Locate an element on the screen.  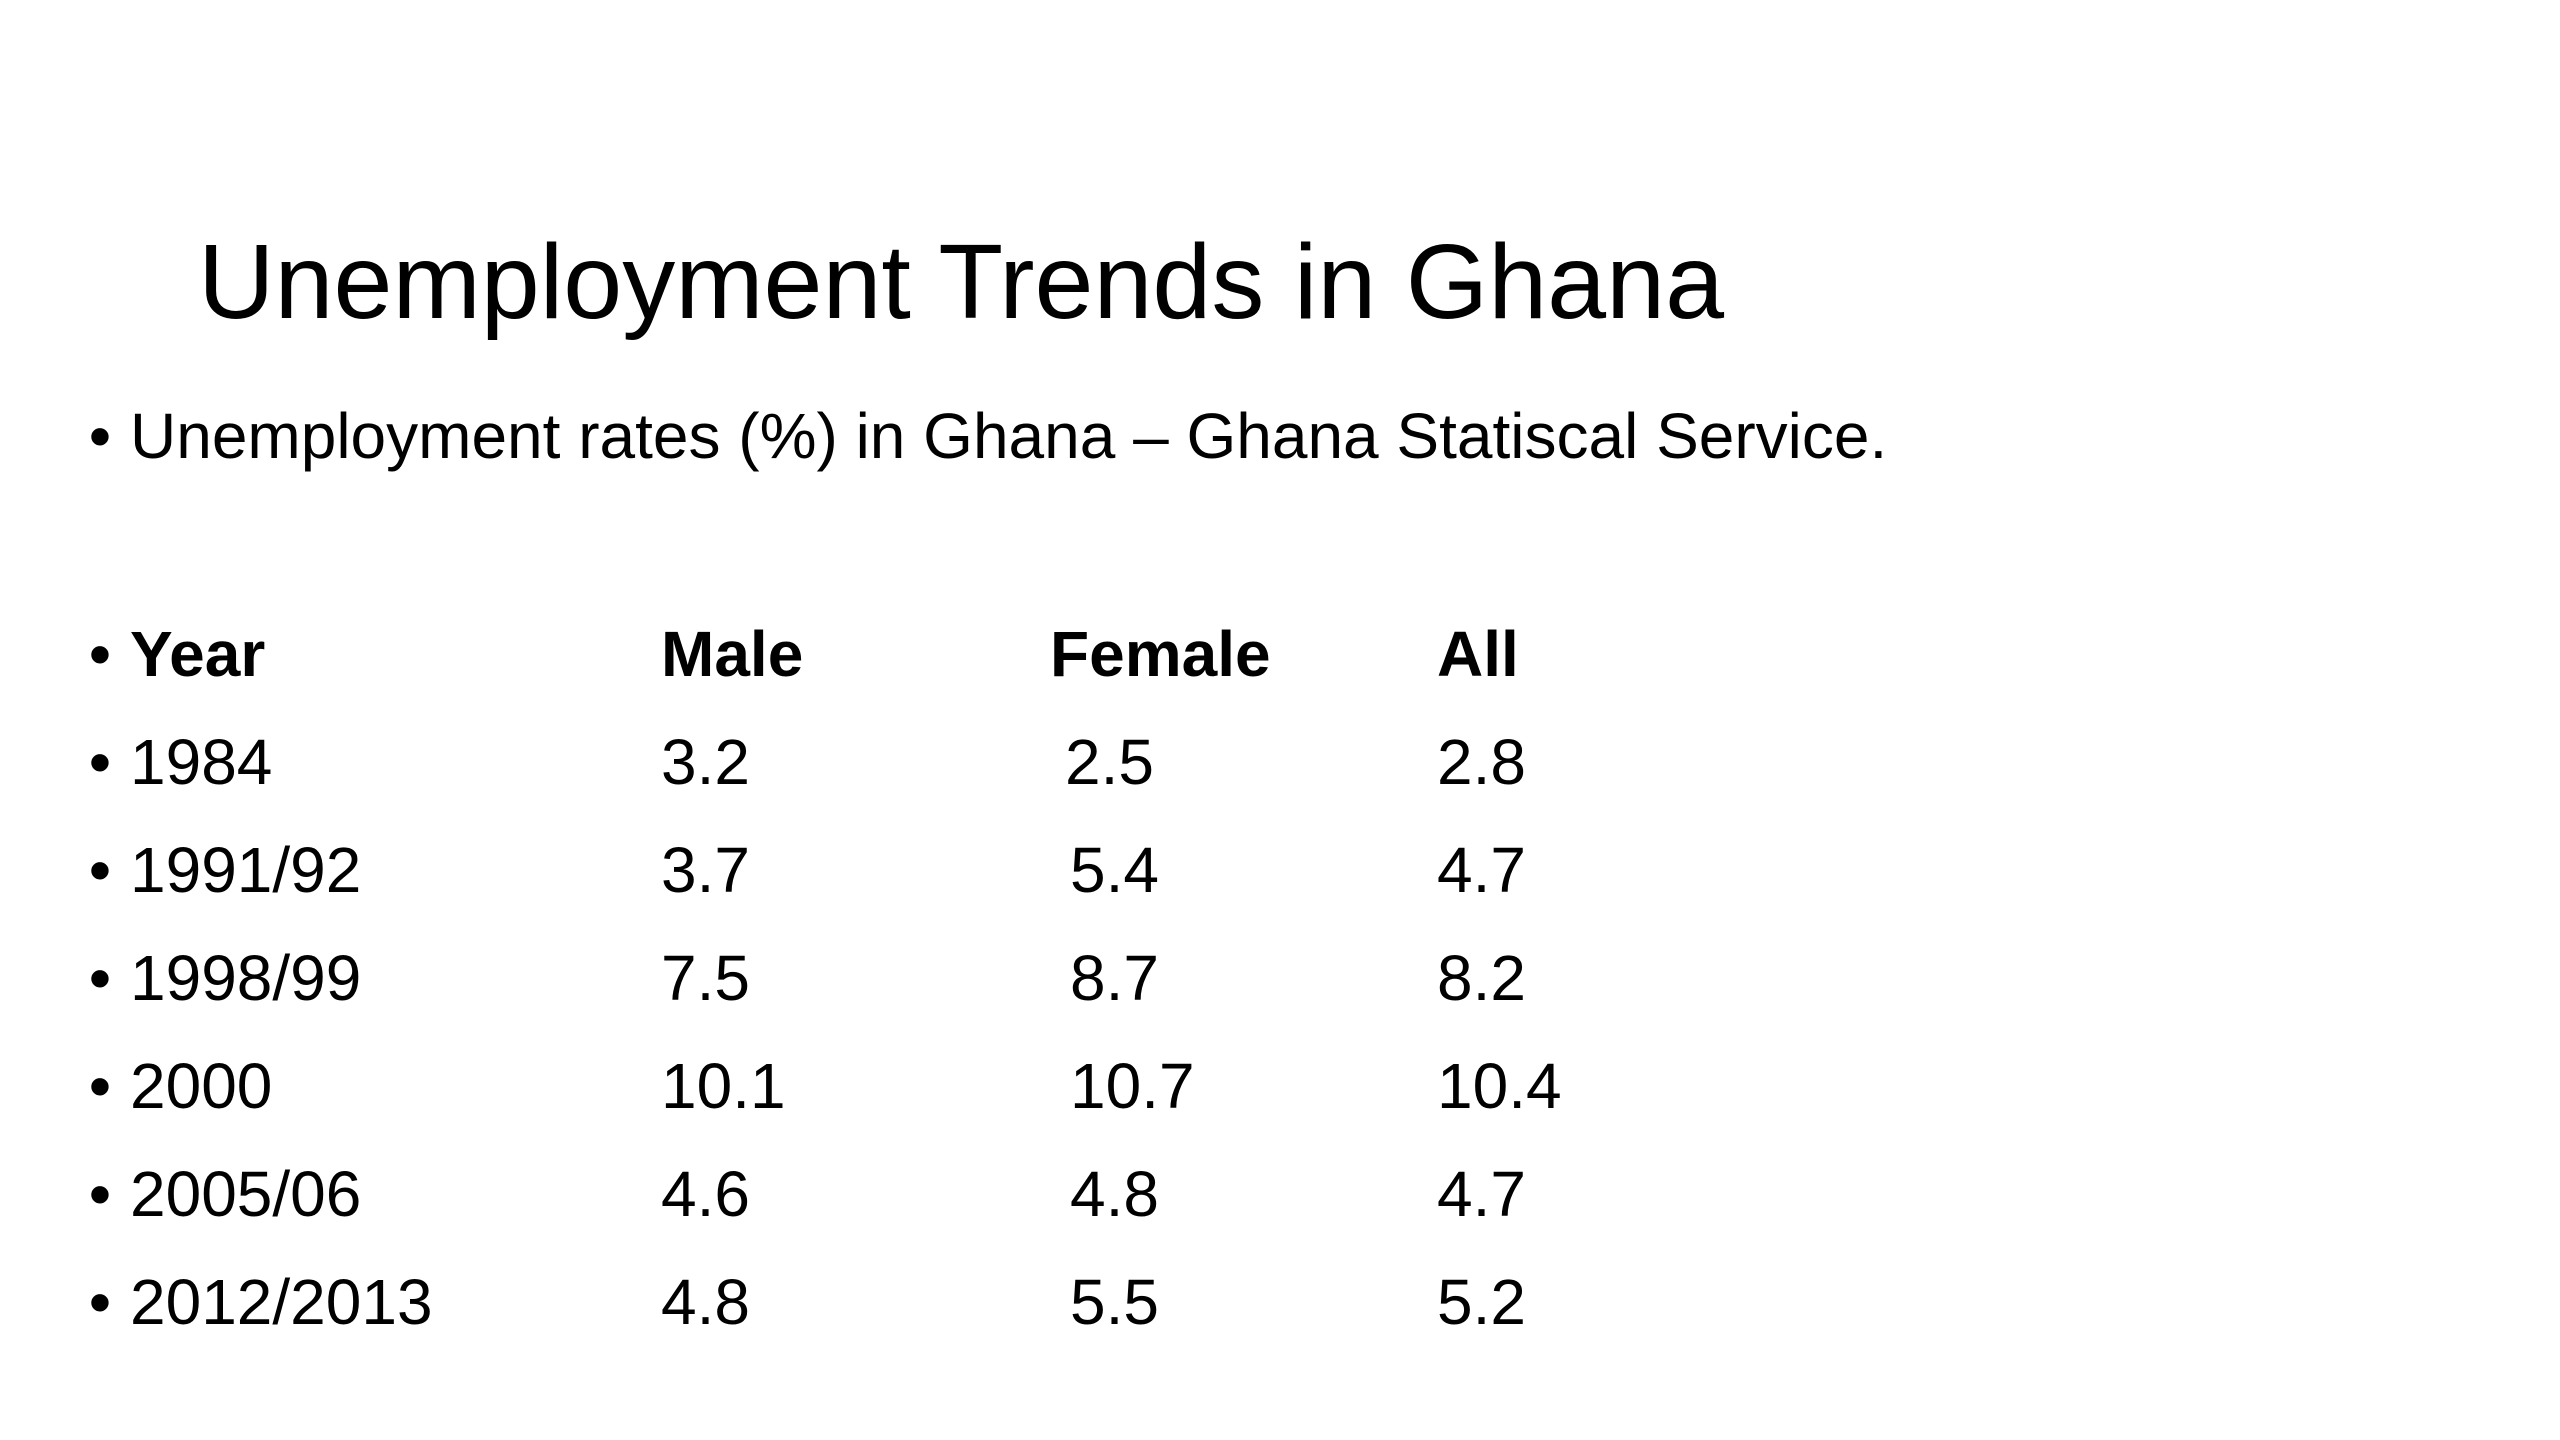
cell-female: 2.5 is located at coordinates (1109, 762).